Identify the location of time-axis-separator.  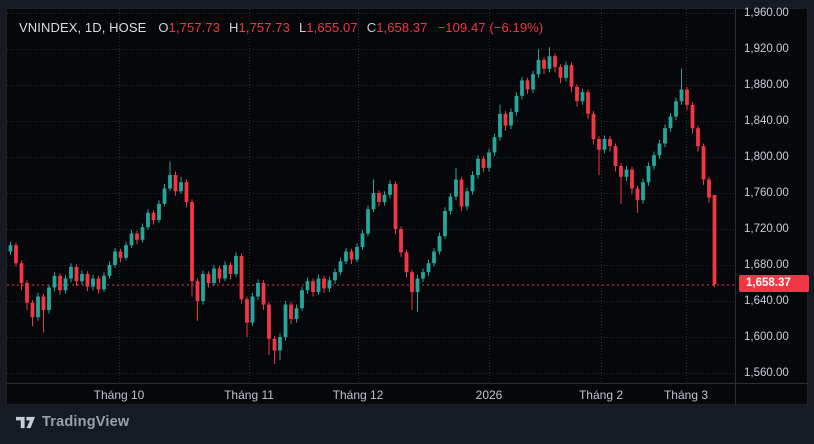
(408, 383).